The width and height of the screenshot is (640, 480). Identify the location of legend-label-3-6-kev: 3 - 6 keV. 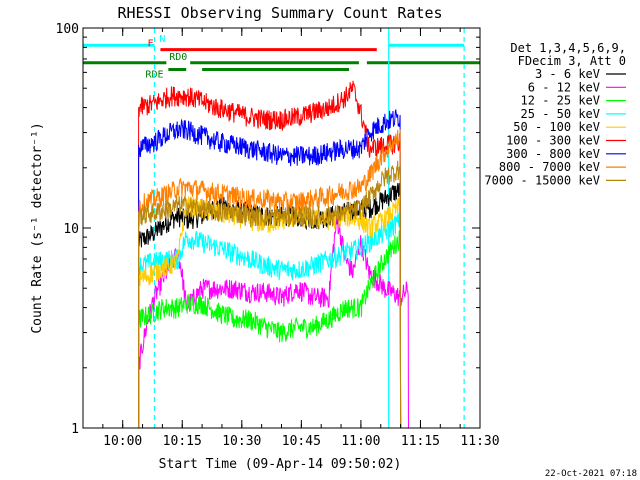
(567, 74).